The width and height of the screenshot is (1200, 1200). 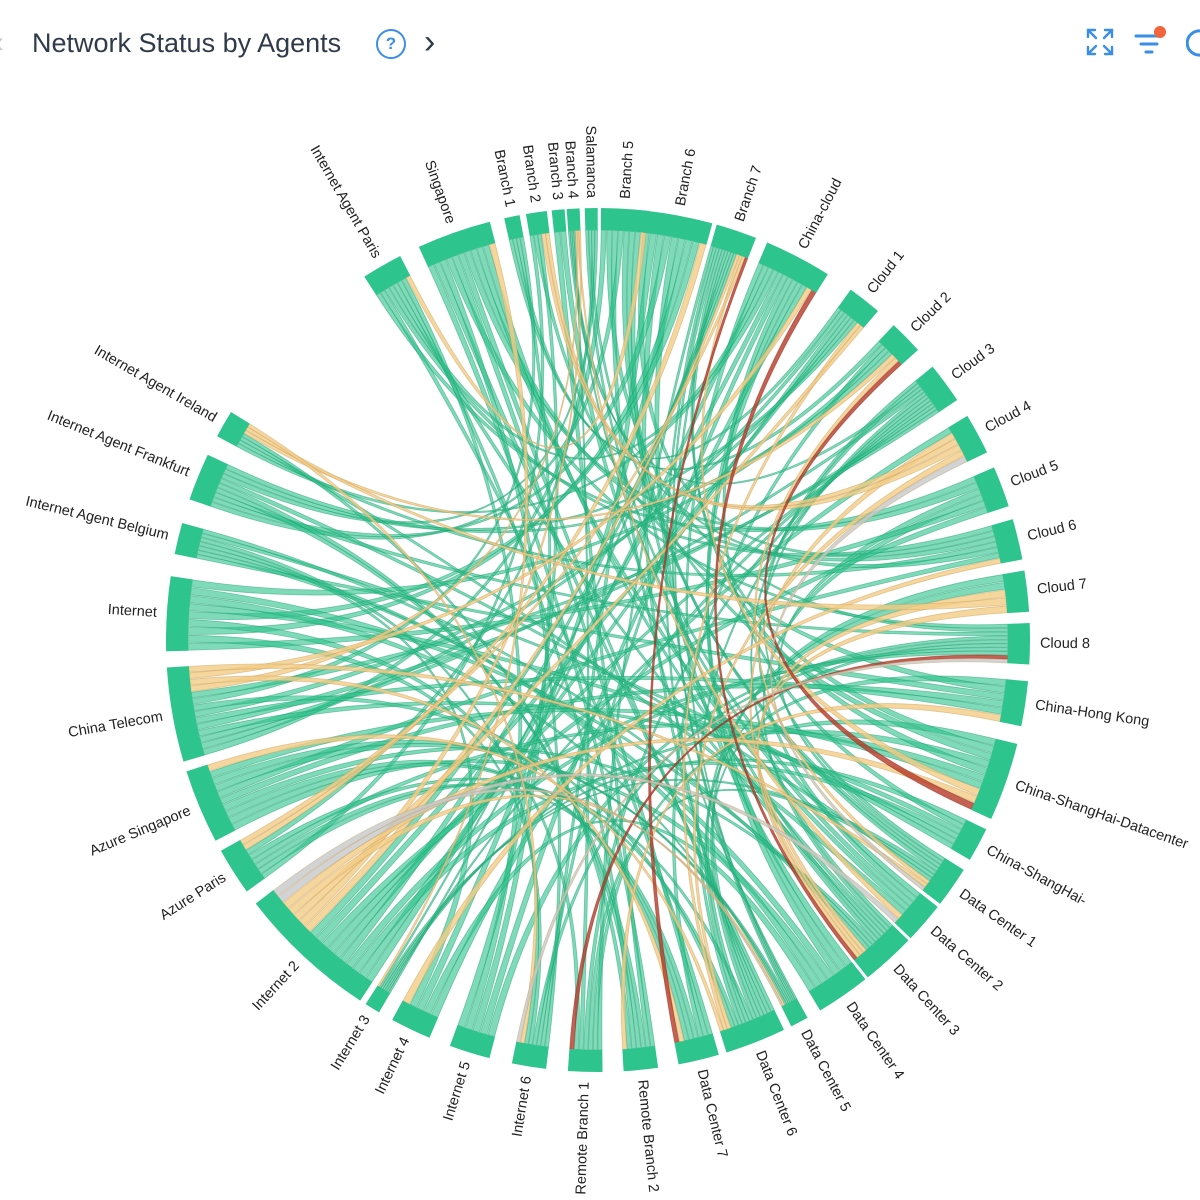 What do you see at coordinates (392, 1066) in the screenshot?
I see `node-label: Internet 4` at bounding box center [392, 1066].